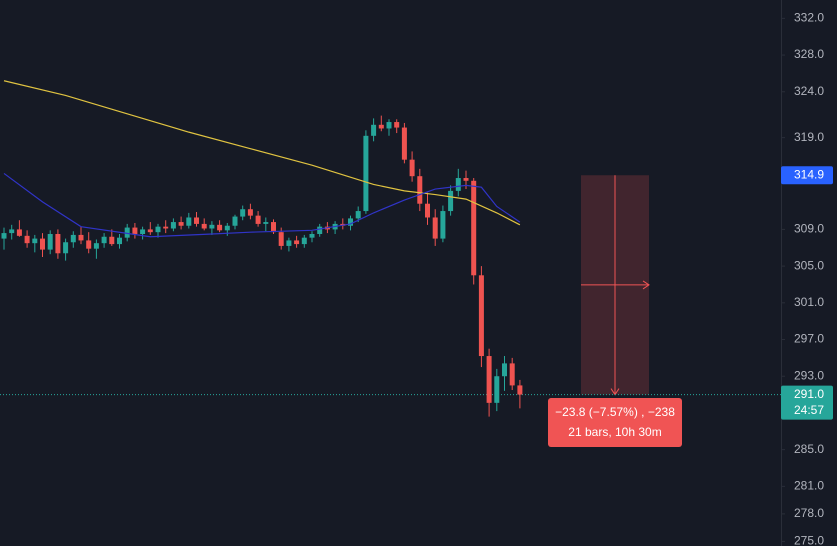  What do you see at coordinates (809, 486) in the screenshot?
I see `y-tick-label: 281.0` at bounding box center [809, 486].